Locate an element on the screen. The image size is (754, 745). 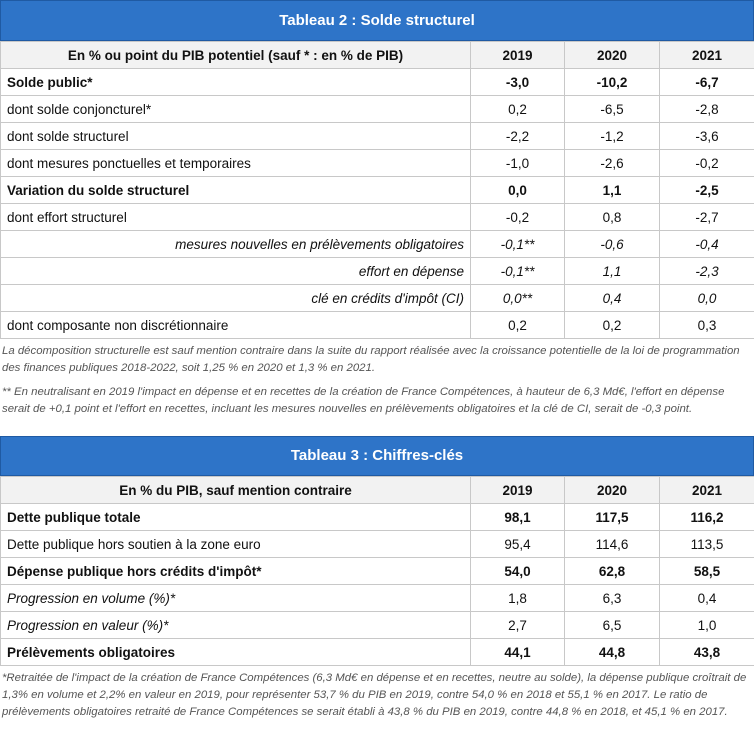
table2-title: Tableau 2 : Solde structurel is located at coordinates (377, 20).